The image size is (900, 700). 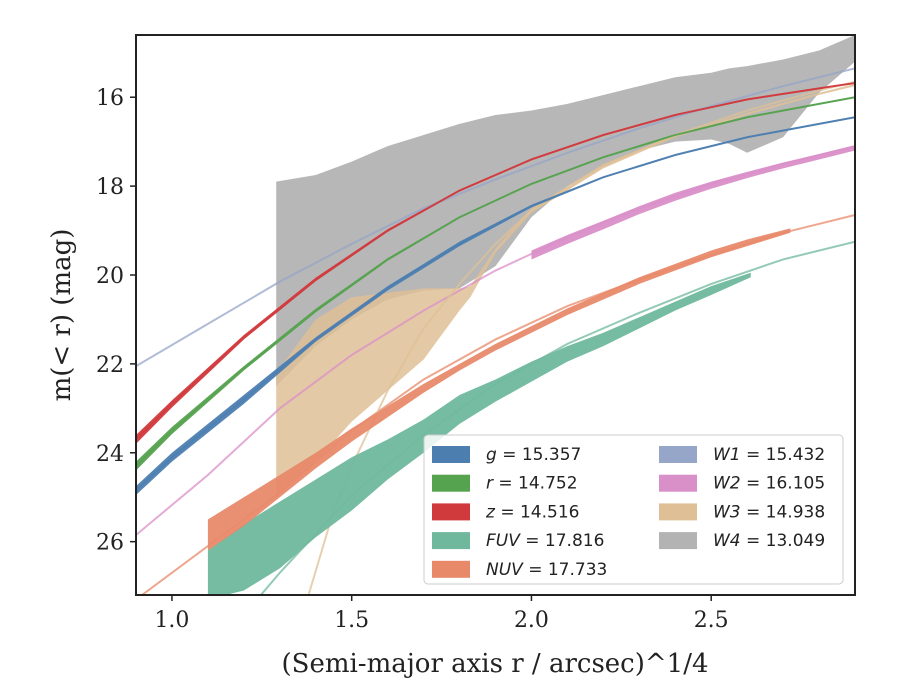 I want to click on legend-swatch-w1, so click(x=678, y=454).